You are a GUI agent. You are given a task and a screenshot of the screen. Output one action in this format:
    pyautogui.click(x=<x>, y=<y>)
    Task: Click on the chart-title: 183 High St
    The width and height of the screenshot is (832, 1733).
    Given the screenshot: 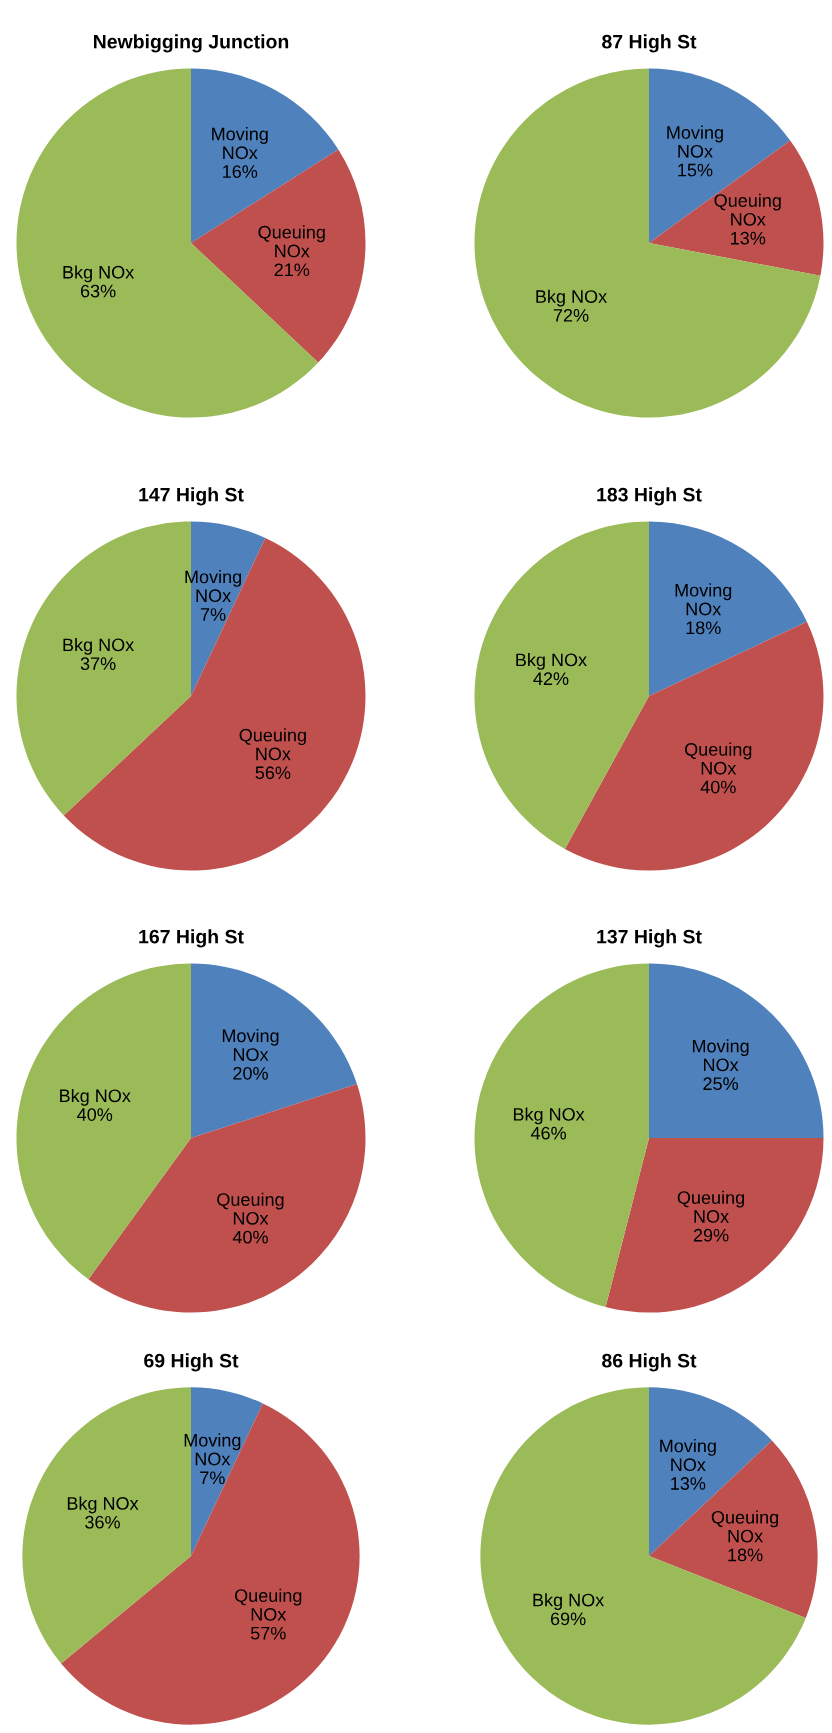 What is the action you would take?
    pyautogui.click(x=649, y=496)
    